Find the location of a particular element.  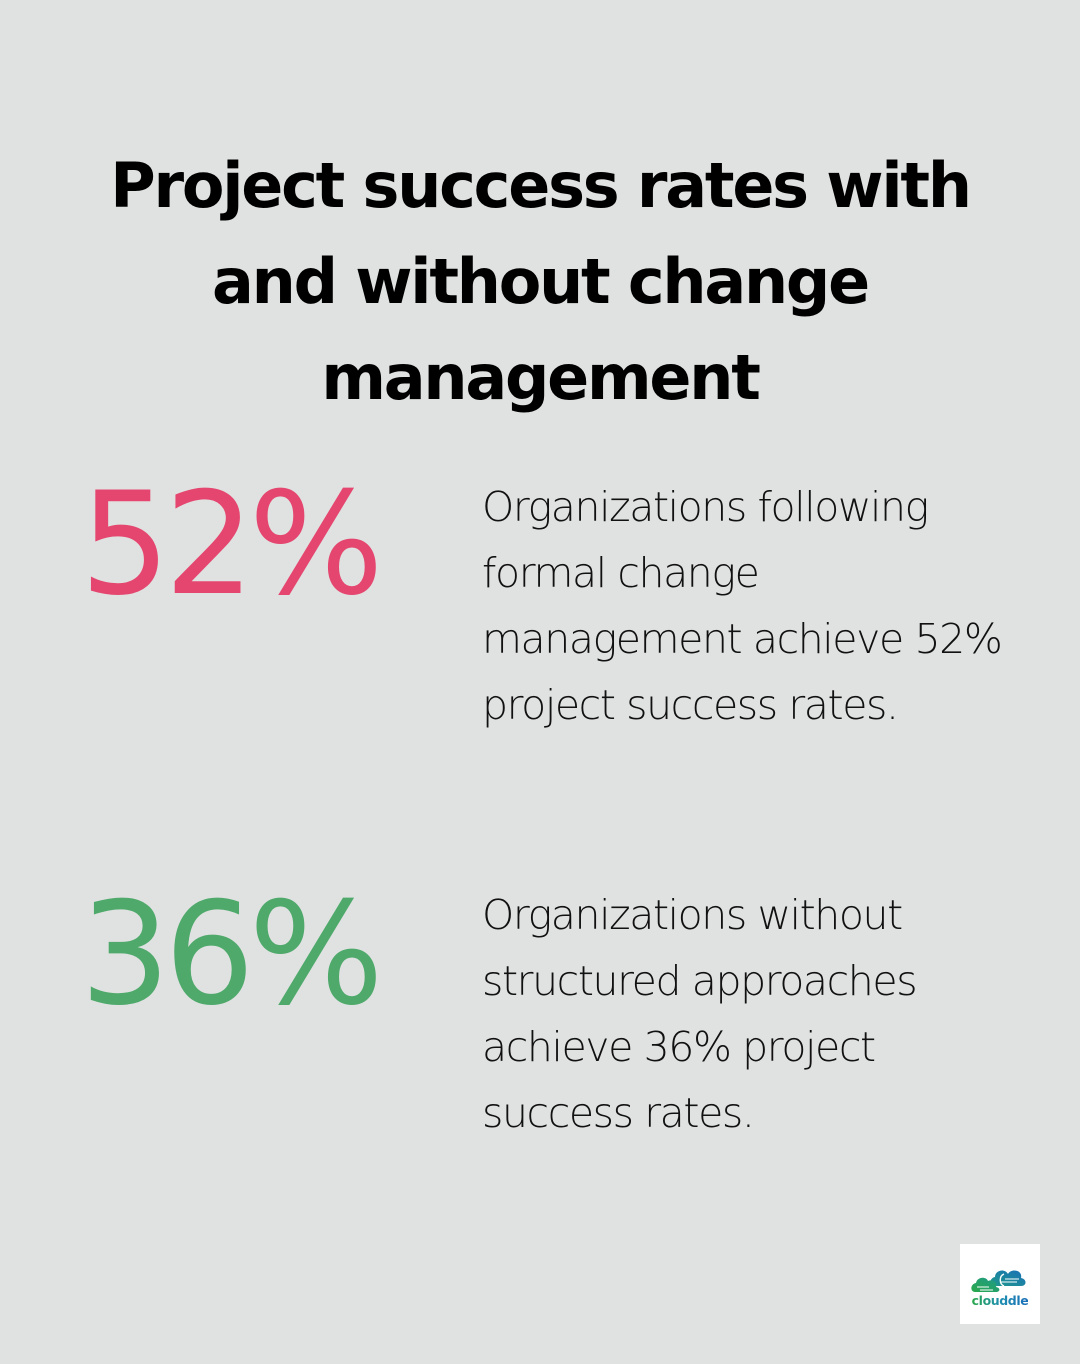

brand-logo: clouddle is located at coordinates (1000, 1284).